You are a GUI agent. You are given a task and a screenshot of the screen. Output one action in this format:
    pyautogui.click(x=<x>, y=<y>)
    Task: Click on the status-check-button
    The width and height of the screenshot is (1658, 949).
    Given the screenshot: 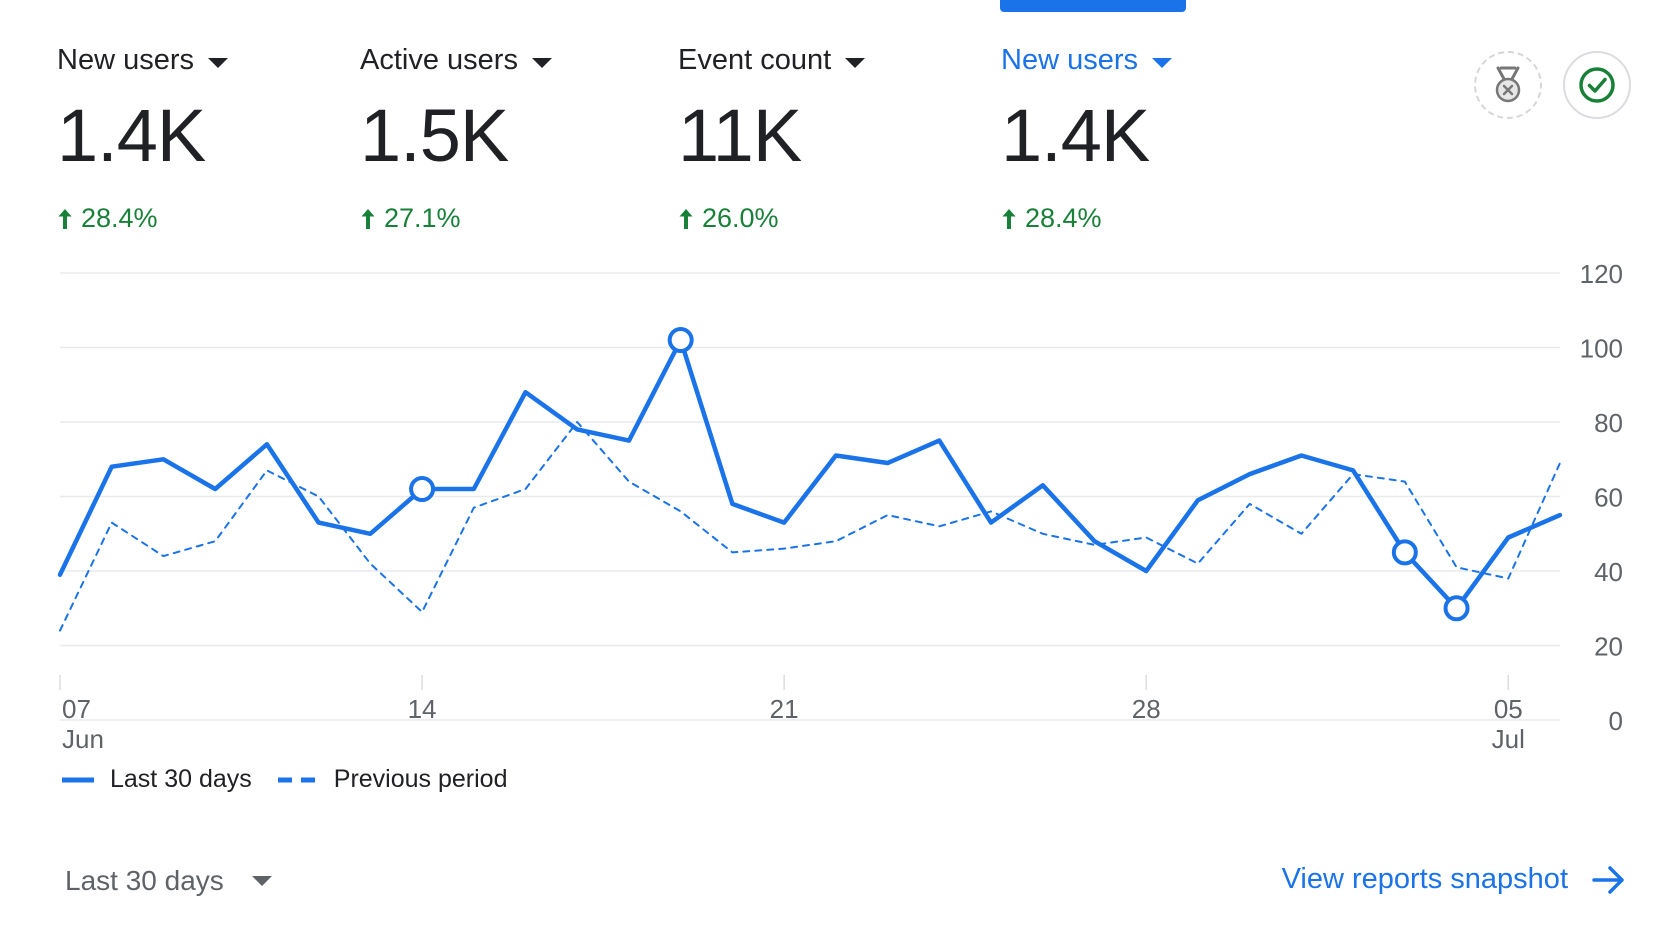 What is the action you would take?
    pyautogui.click(x=1597, y=85)
    